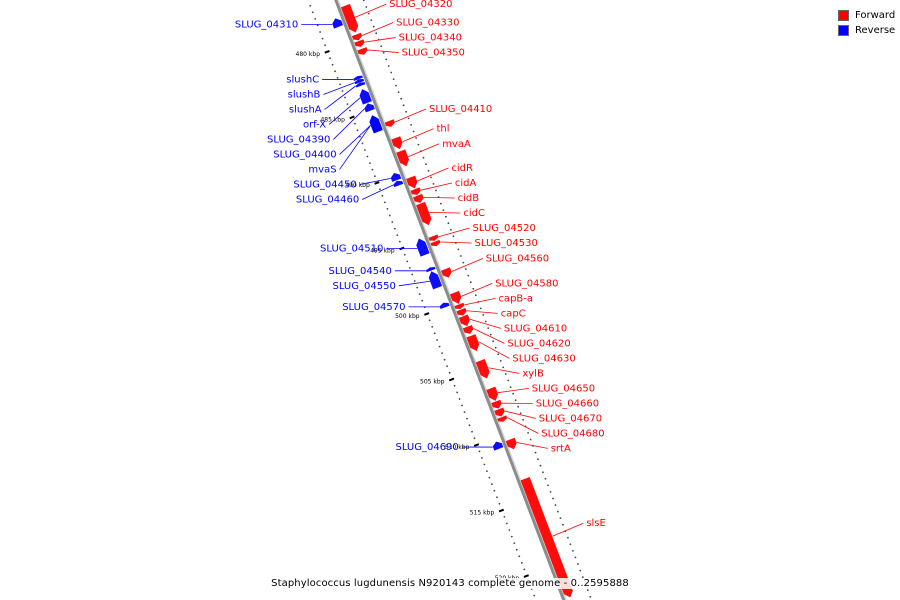  I want to click on scale-tick-label: 500 kbp, so click(407, 316).